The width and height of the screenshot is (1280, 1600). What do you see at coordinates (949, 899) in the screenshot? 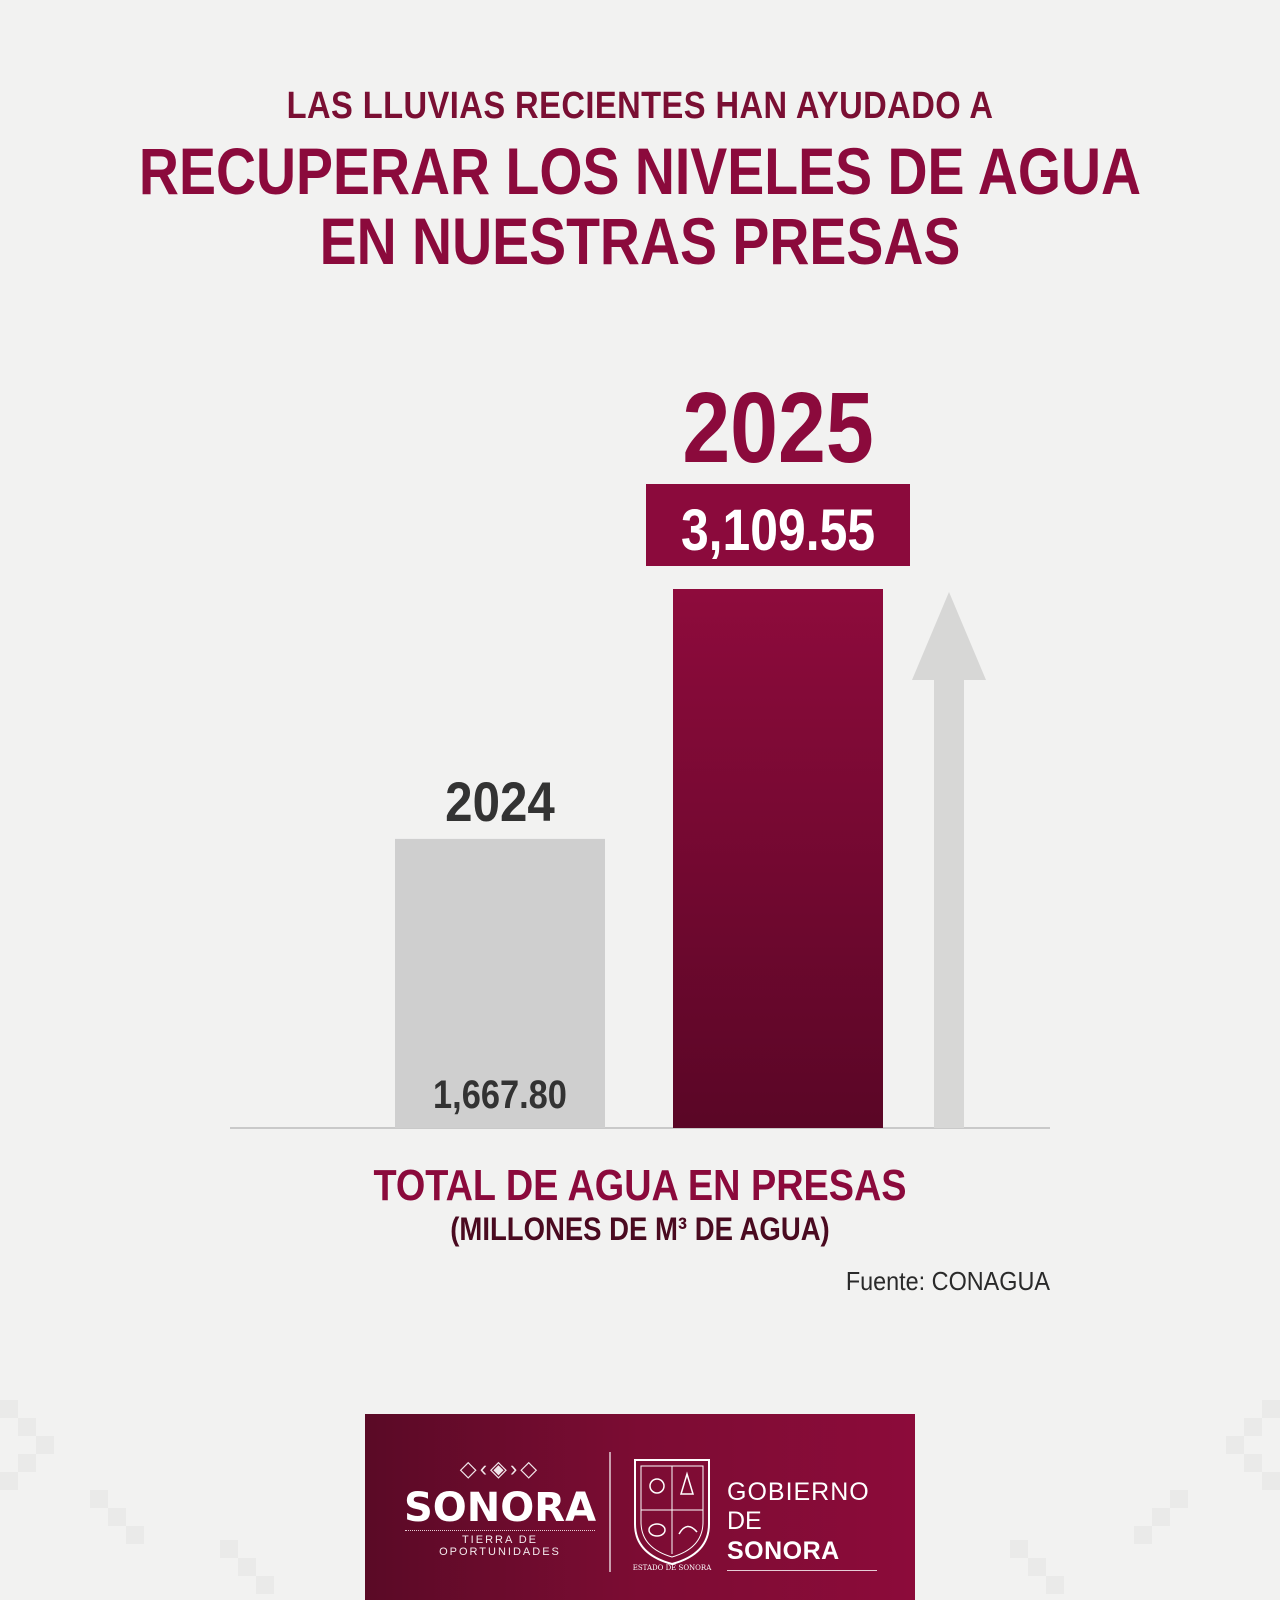
I see `trend-arrow-shaft` at bounding box center [949, 899].